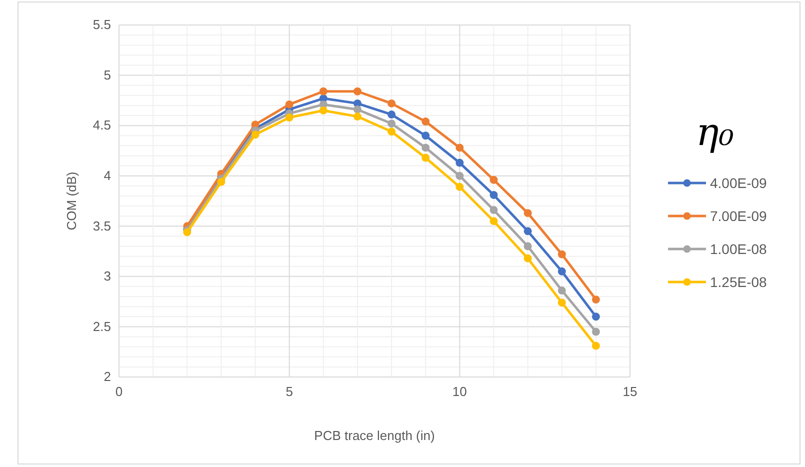  I want to click on y-tick-label: 4.5, so click(101, 125).